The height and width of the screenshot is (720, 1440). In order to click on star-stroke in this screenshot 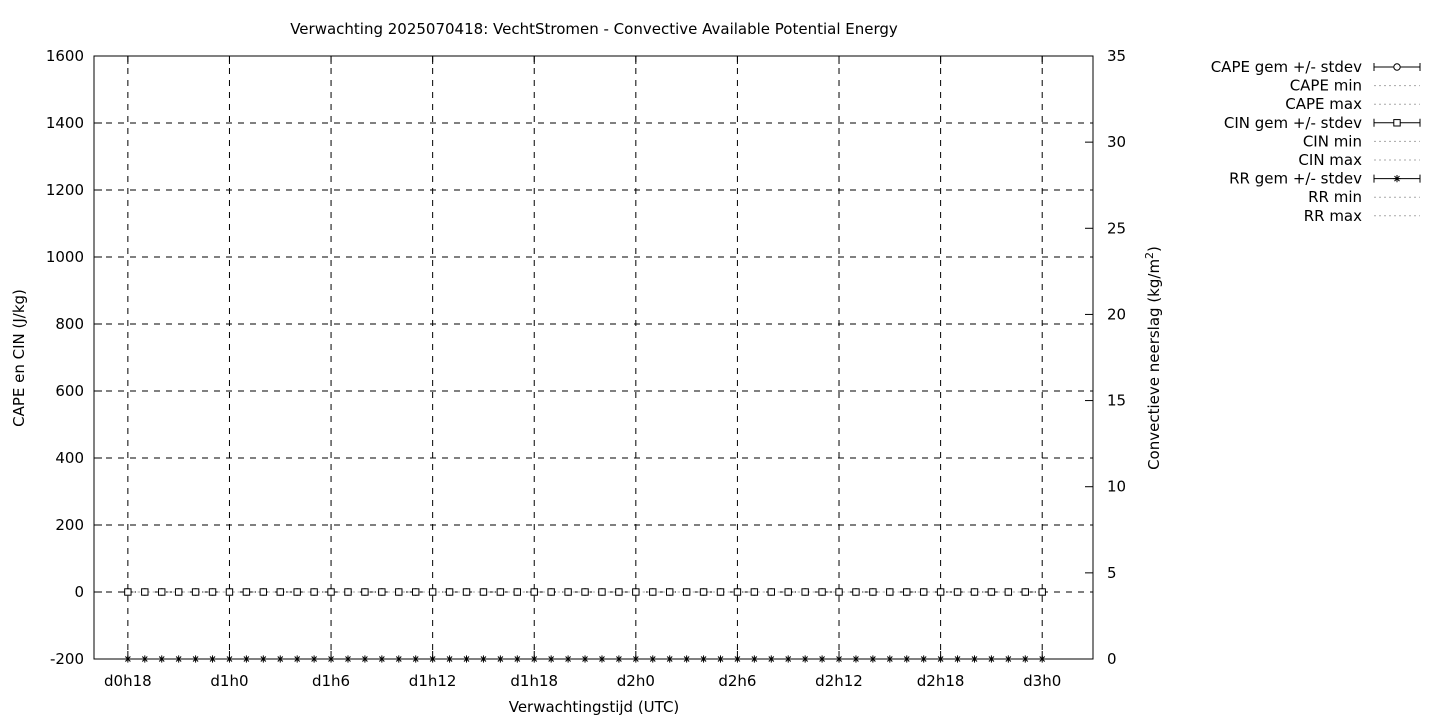, I will do `click(1397, 178)`.